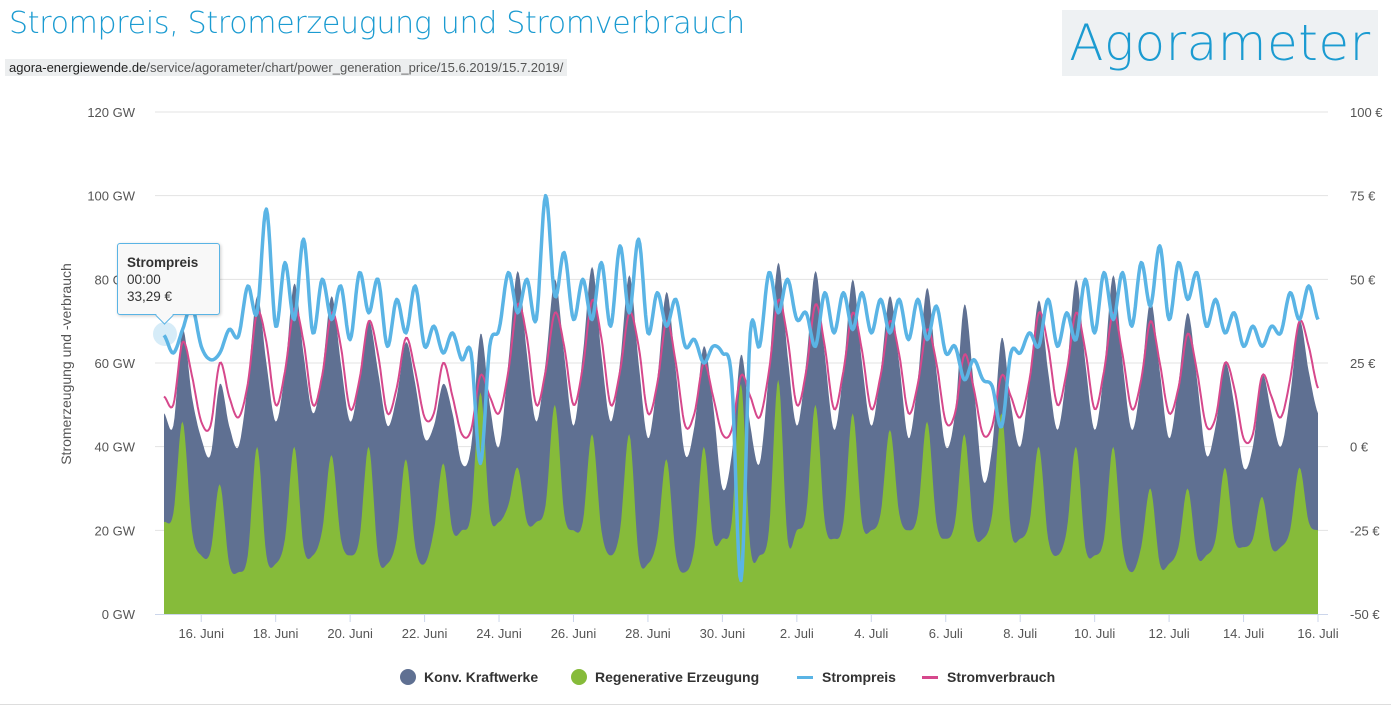  What do you see at coordinates (797, 633) in the screenshot?
I see `x-tick-label: 2. Juli` at bounding box center [797, 633].